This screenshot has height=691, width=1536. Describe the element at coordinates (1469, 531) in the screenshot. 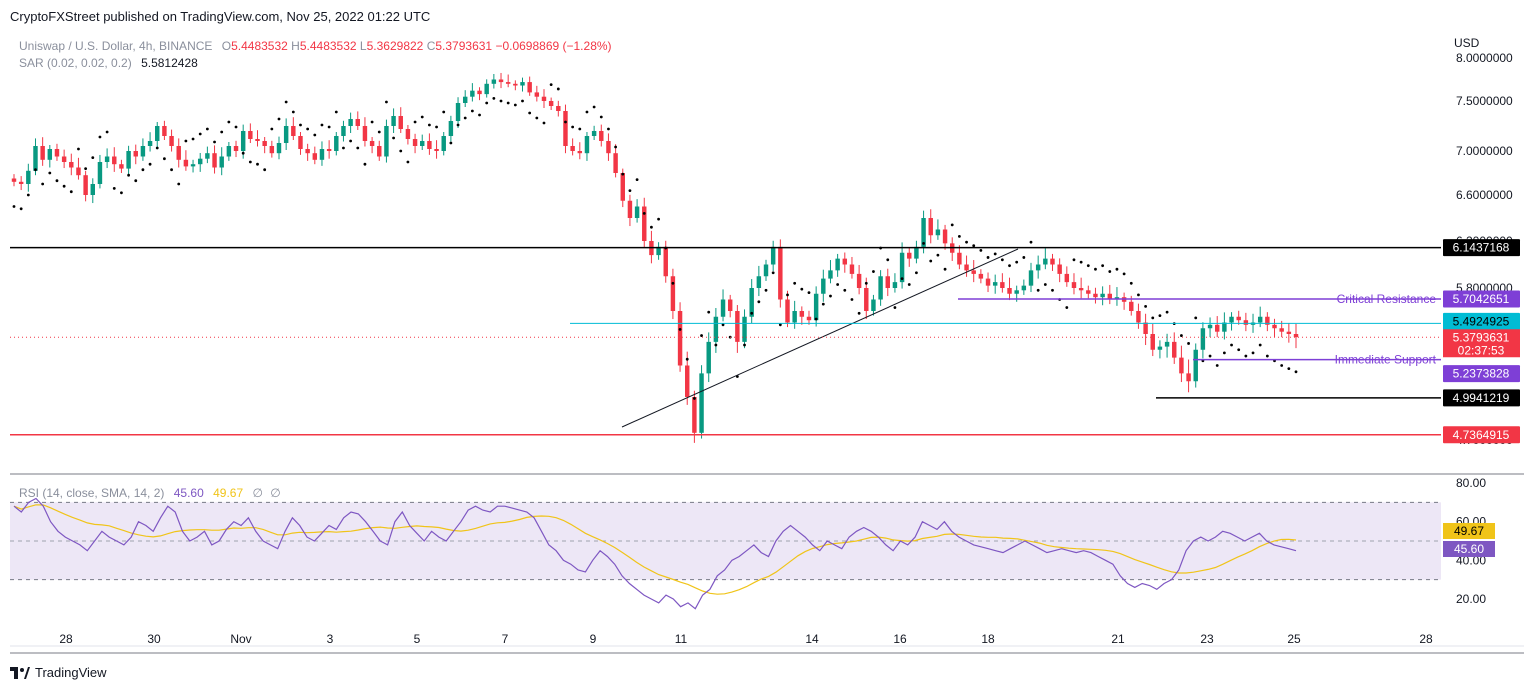

I see `rsi-ma-tag-bg` at that location.